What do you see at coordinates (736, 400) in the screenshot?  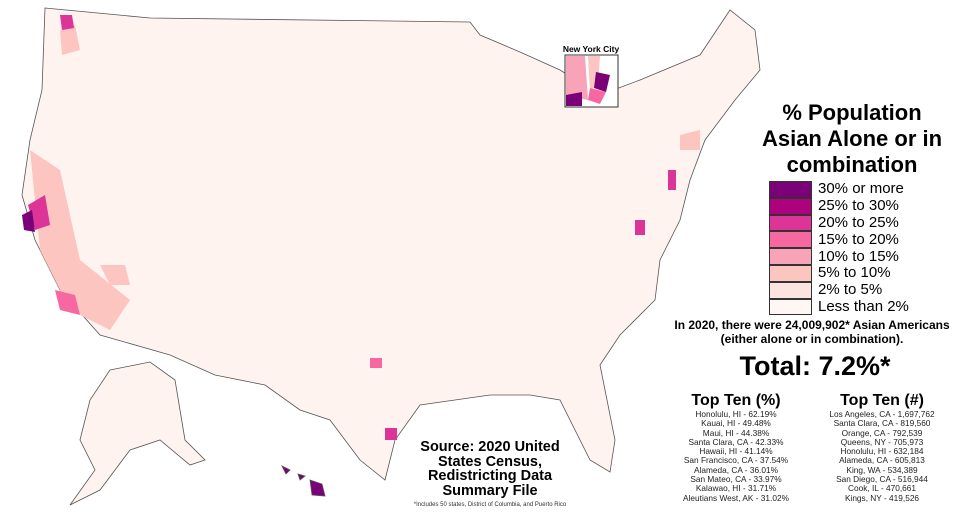 I see `top-ten-percent-heading: Top Ten (%)` at bounding box center [736, 400].